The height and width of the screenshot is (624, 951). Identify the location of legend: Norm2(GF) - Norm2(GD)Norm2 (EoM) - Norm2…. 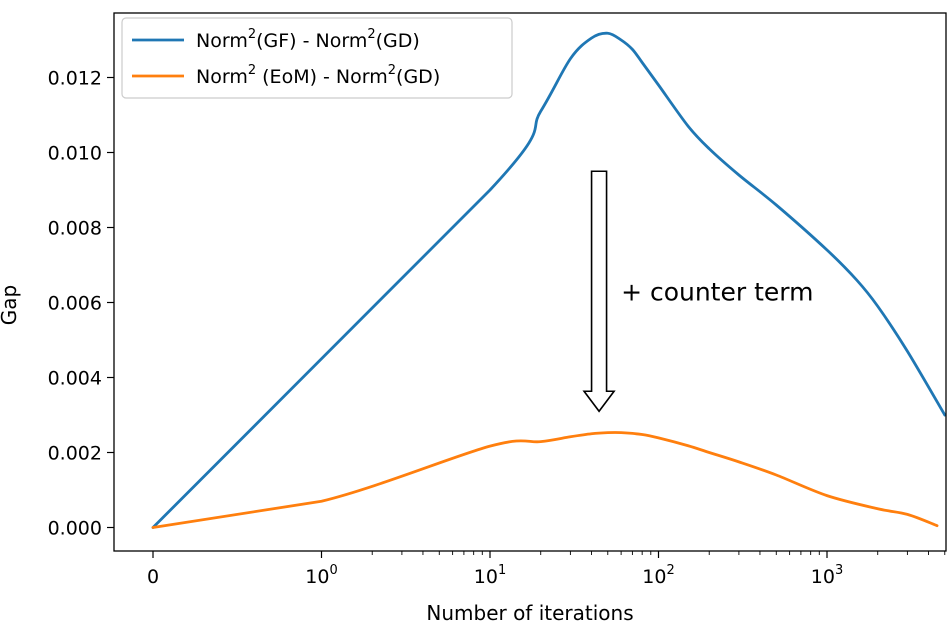
(317, 58).